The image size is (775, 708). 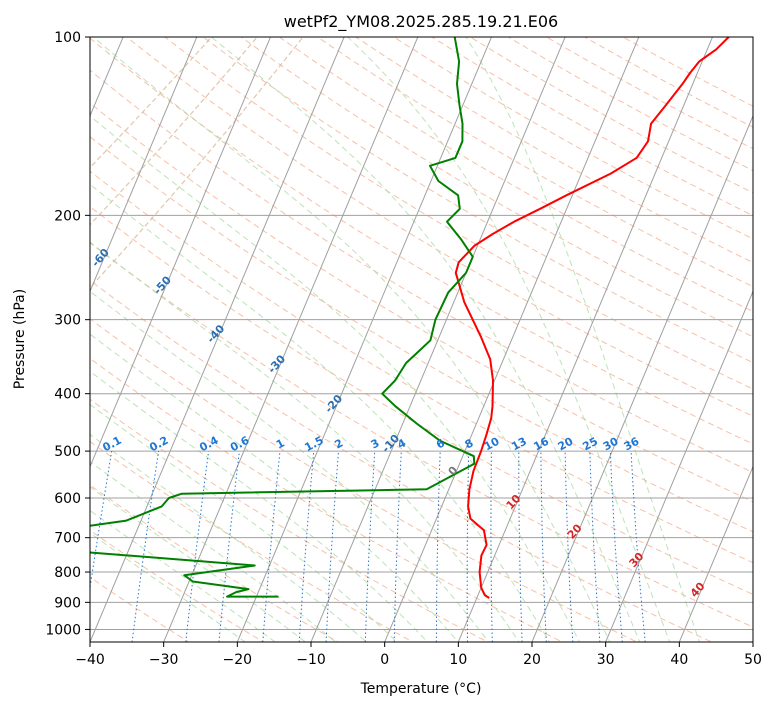 What do you see at coordinates (418, 655) in the screenshot?
I see `x-axis: −40 −30 −20 −10 0 10 20 30 40 50` at bounding box center [418, 655].